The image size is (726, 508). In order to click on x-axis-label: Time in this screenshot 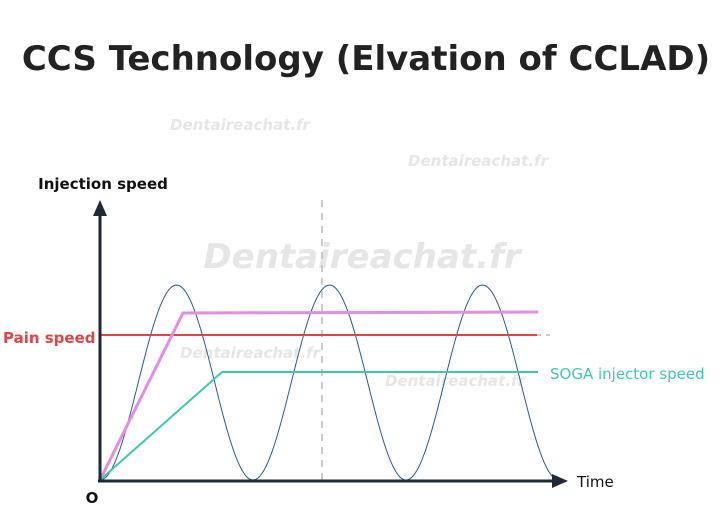, I will do `click(595, 482)`.